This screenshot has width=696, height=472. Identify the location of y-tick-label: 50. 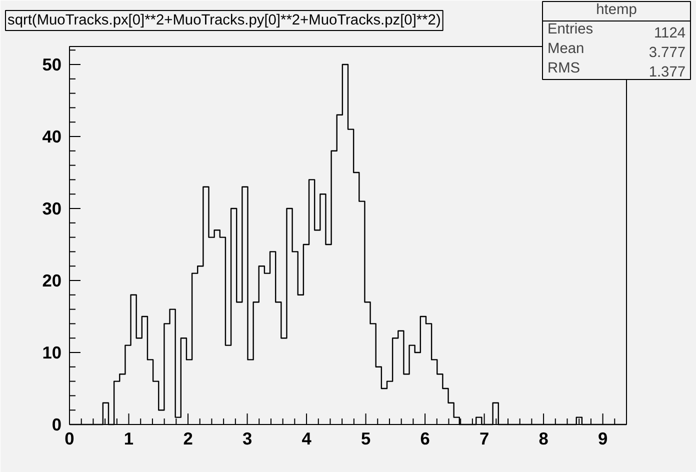
(52, 64).